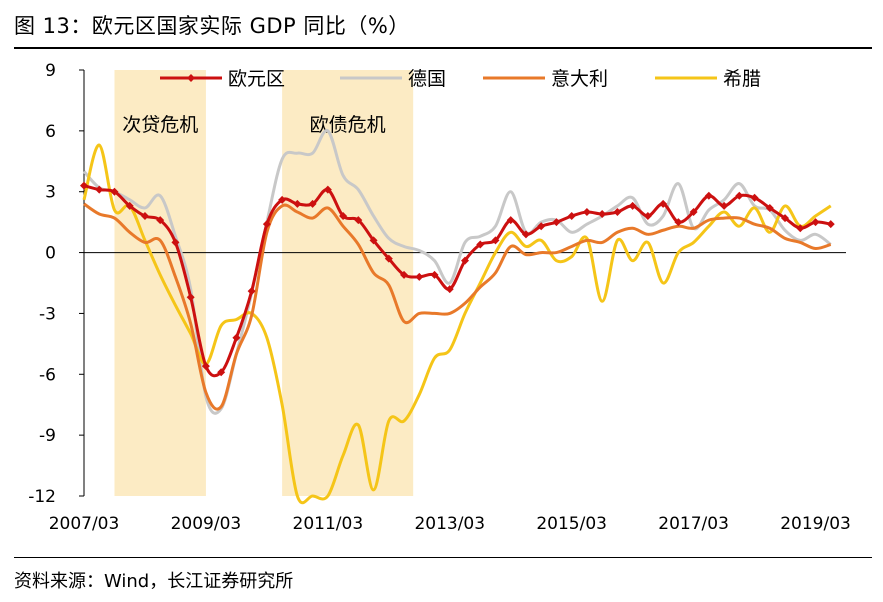  Describe the element at coordinates (328, 524) in the screenshot. I see `x-tick-label: 2011/03` at that location.